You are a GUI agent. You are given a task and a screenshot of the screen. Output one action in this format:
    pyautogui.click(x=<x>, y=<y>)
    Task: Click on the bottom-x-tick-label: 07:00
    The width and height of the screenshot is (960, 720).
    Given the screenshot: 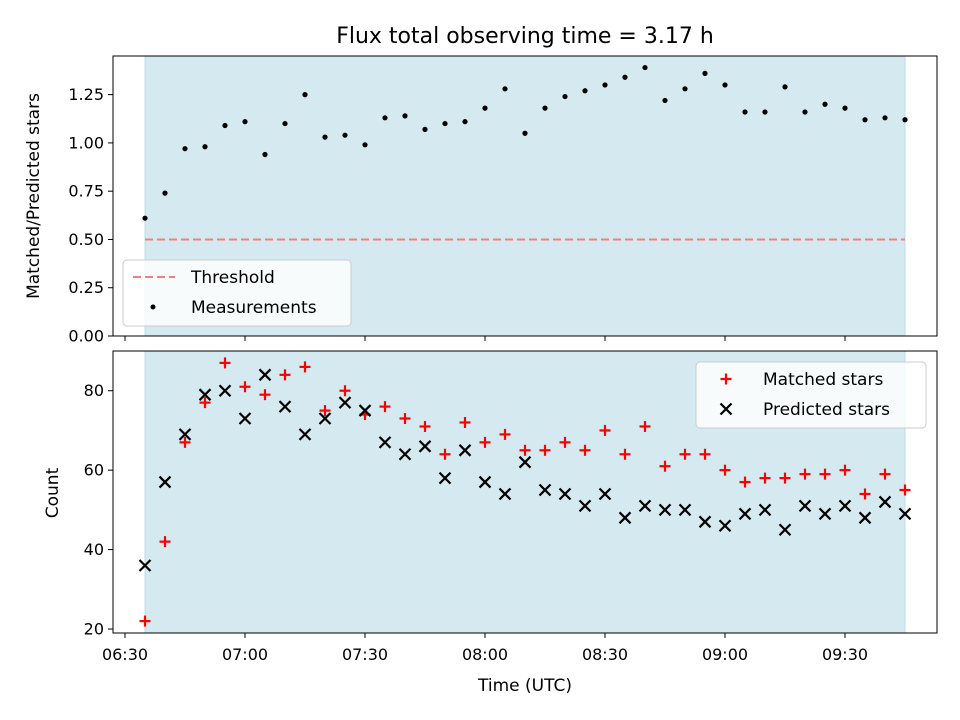 What is the action you would take?
    pyautogui.click(x=245, y=654)
    